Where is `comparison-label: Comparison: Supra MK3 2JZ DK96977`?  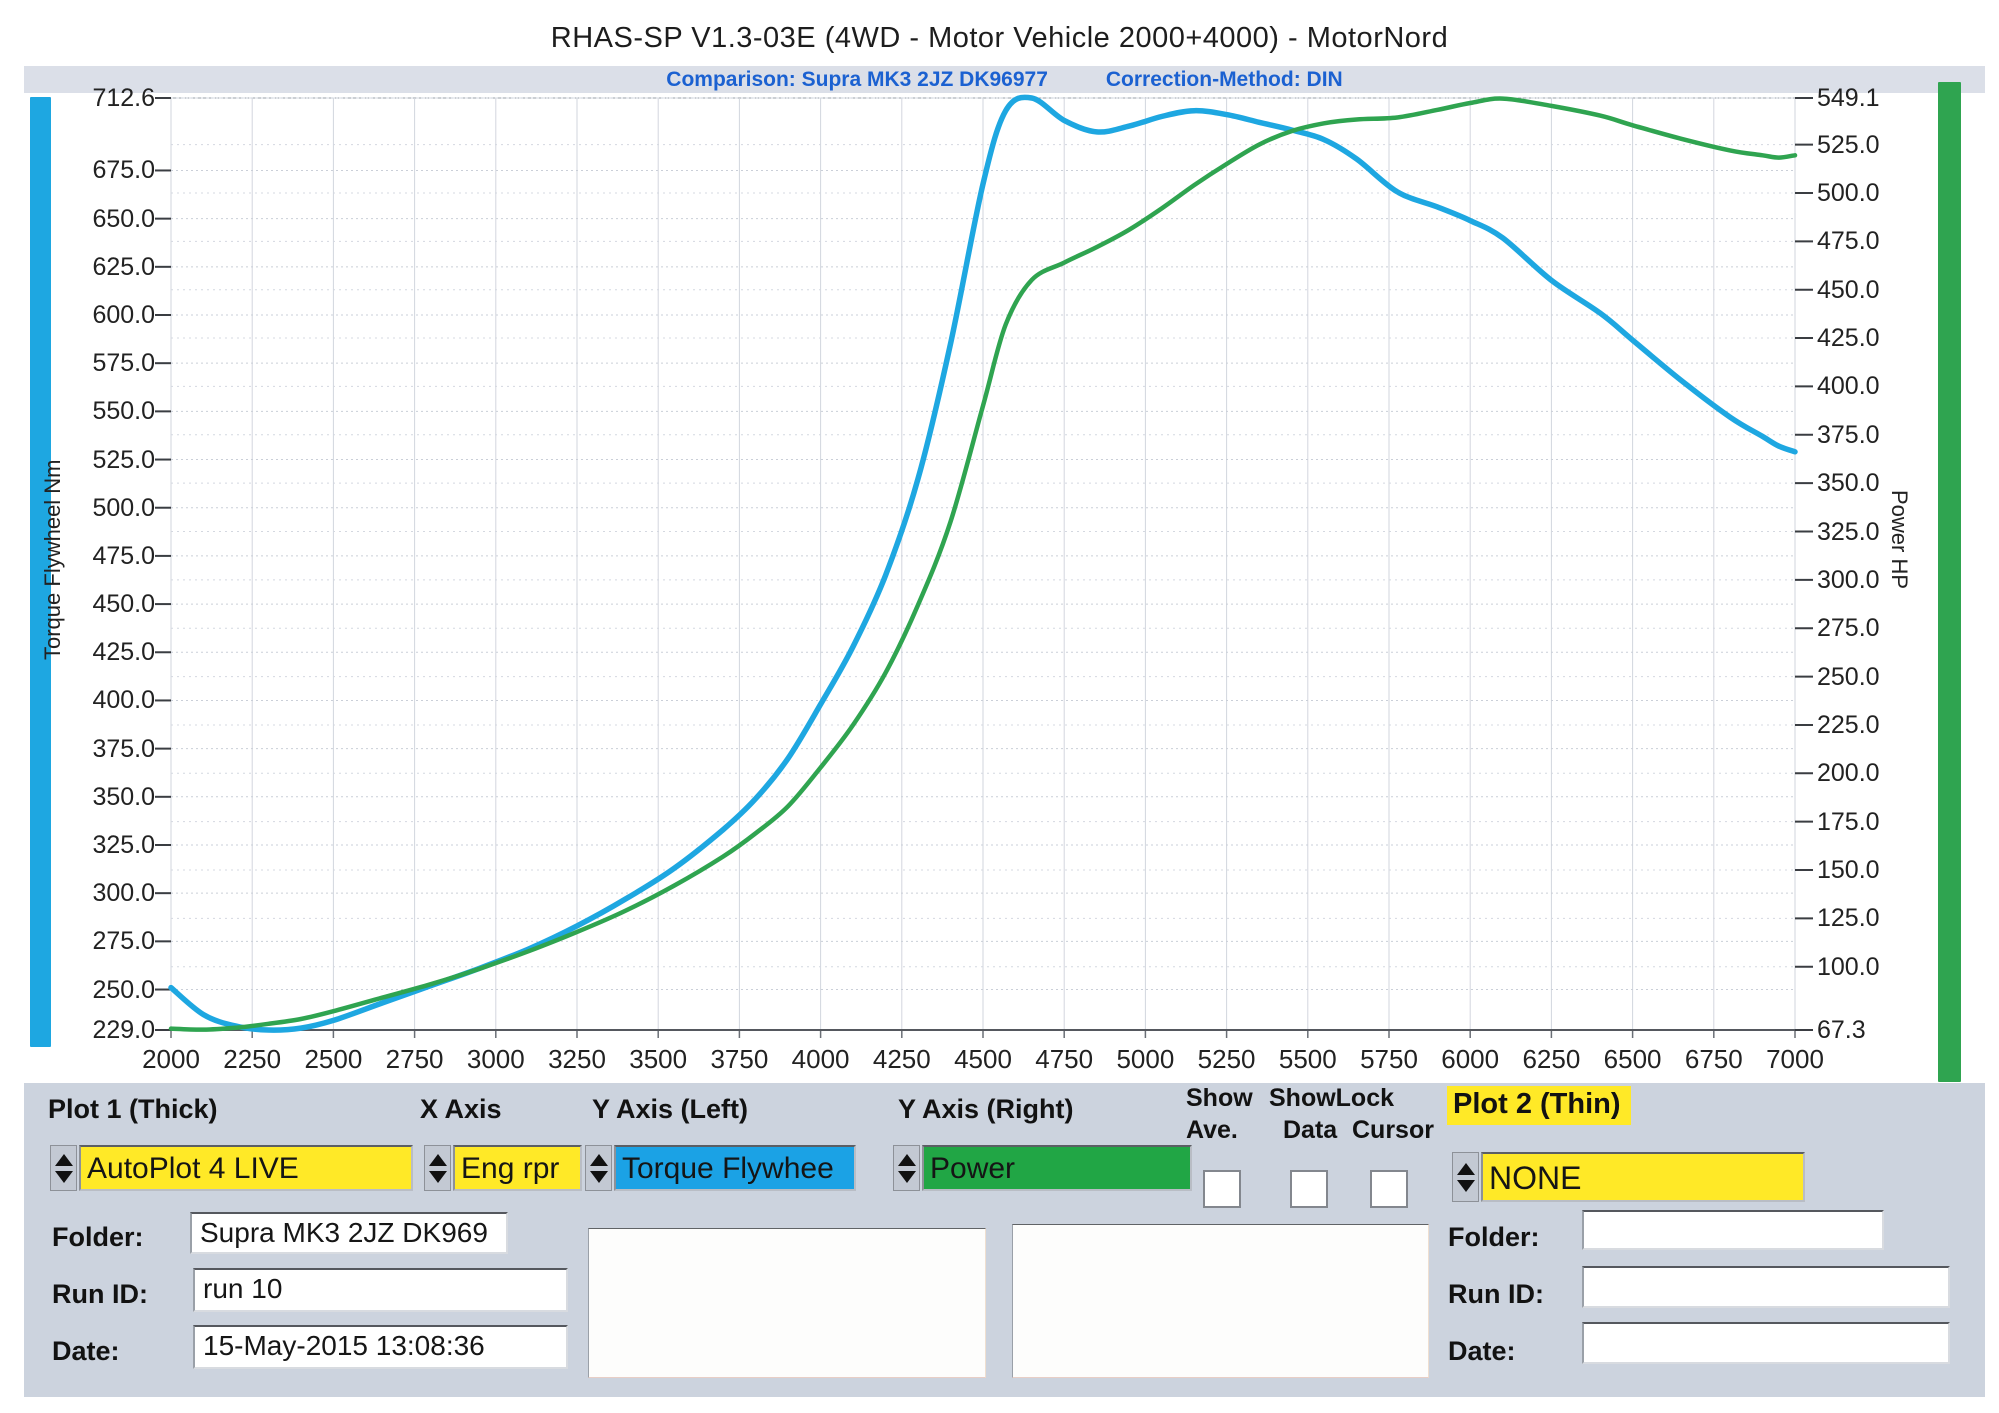 comparison-label: Comparison: Supra MK3 2JZ DK96977 is located at coordinates (857, 79).